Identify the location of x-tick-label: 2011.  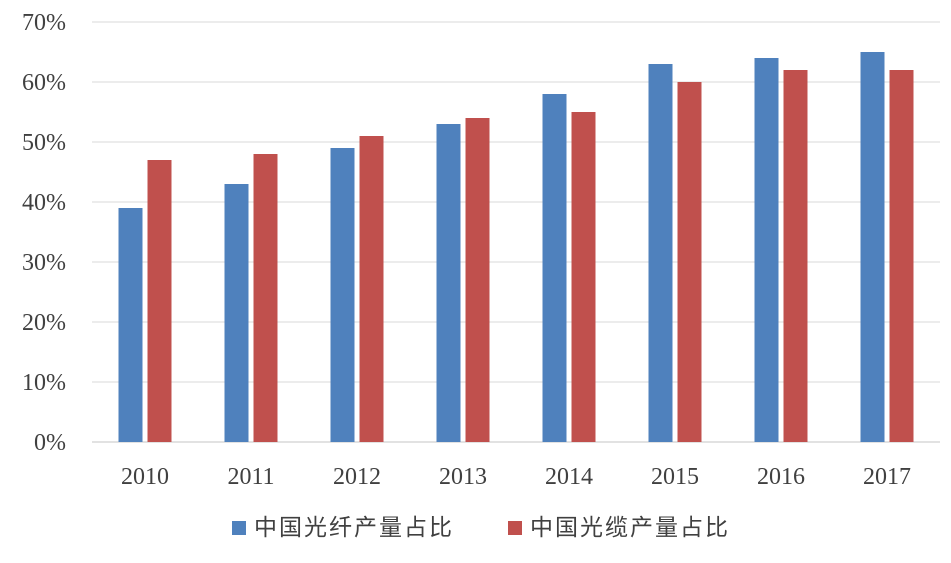
(250, 477).